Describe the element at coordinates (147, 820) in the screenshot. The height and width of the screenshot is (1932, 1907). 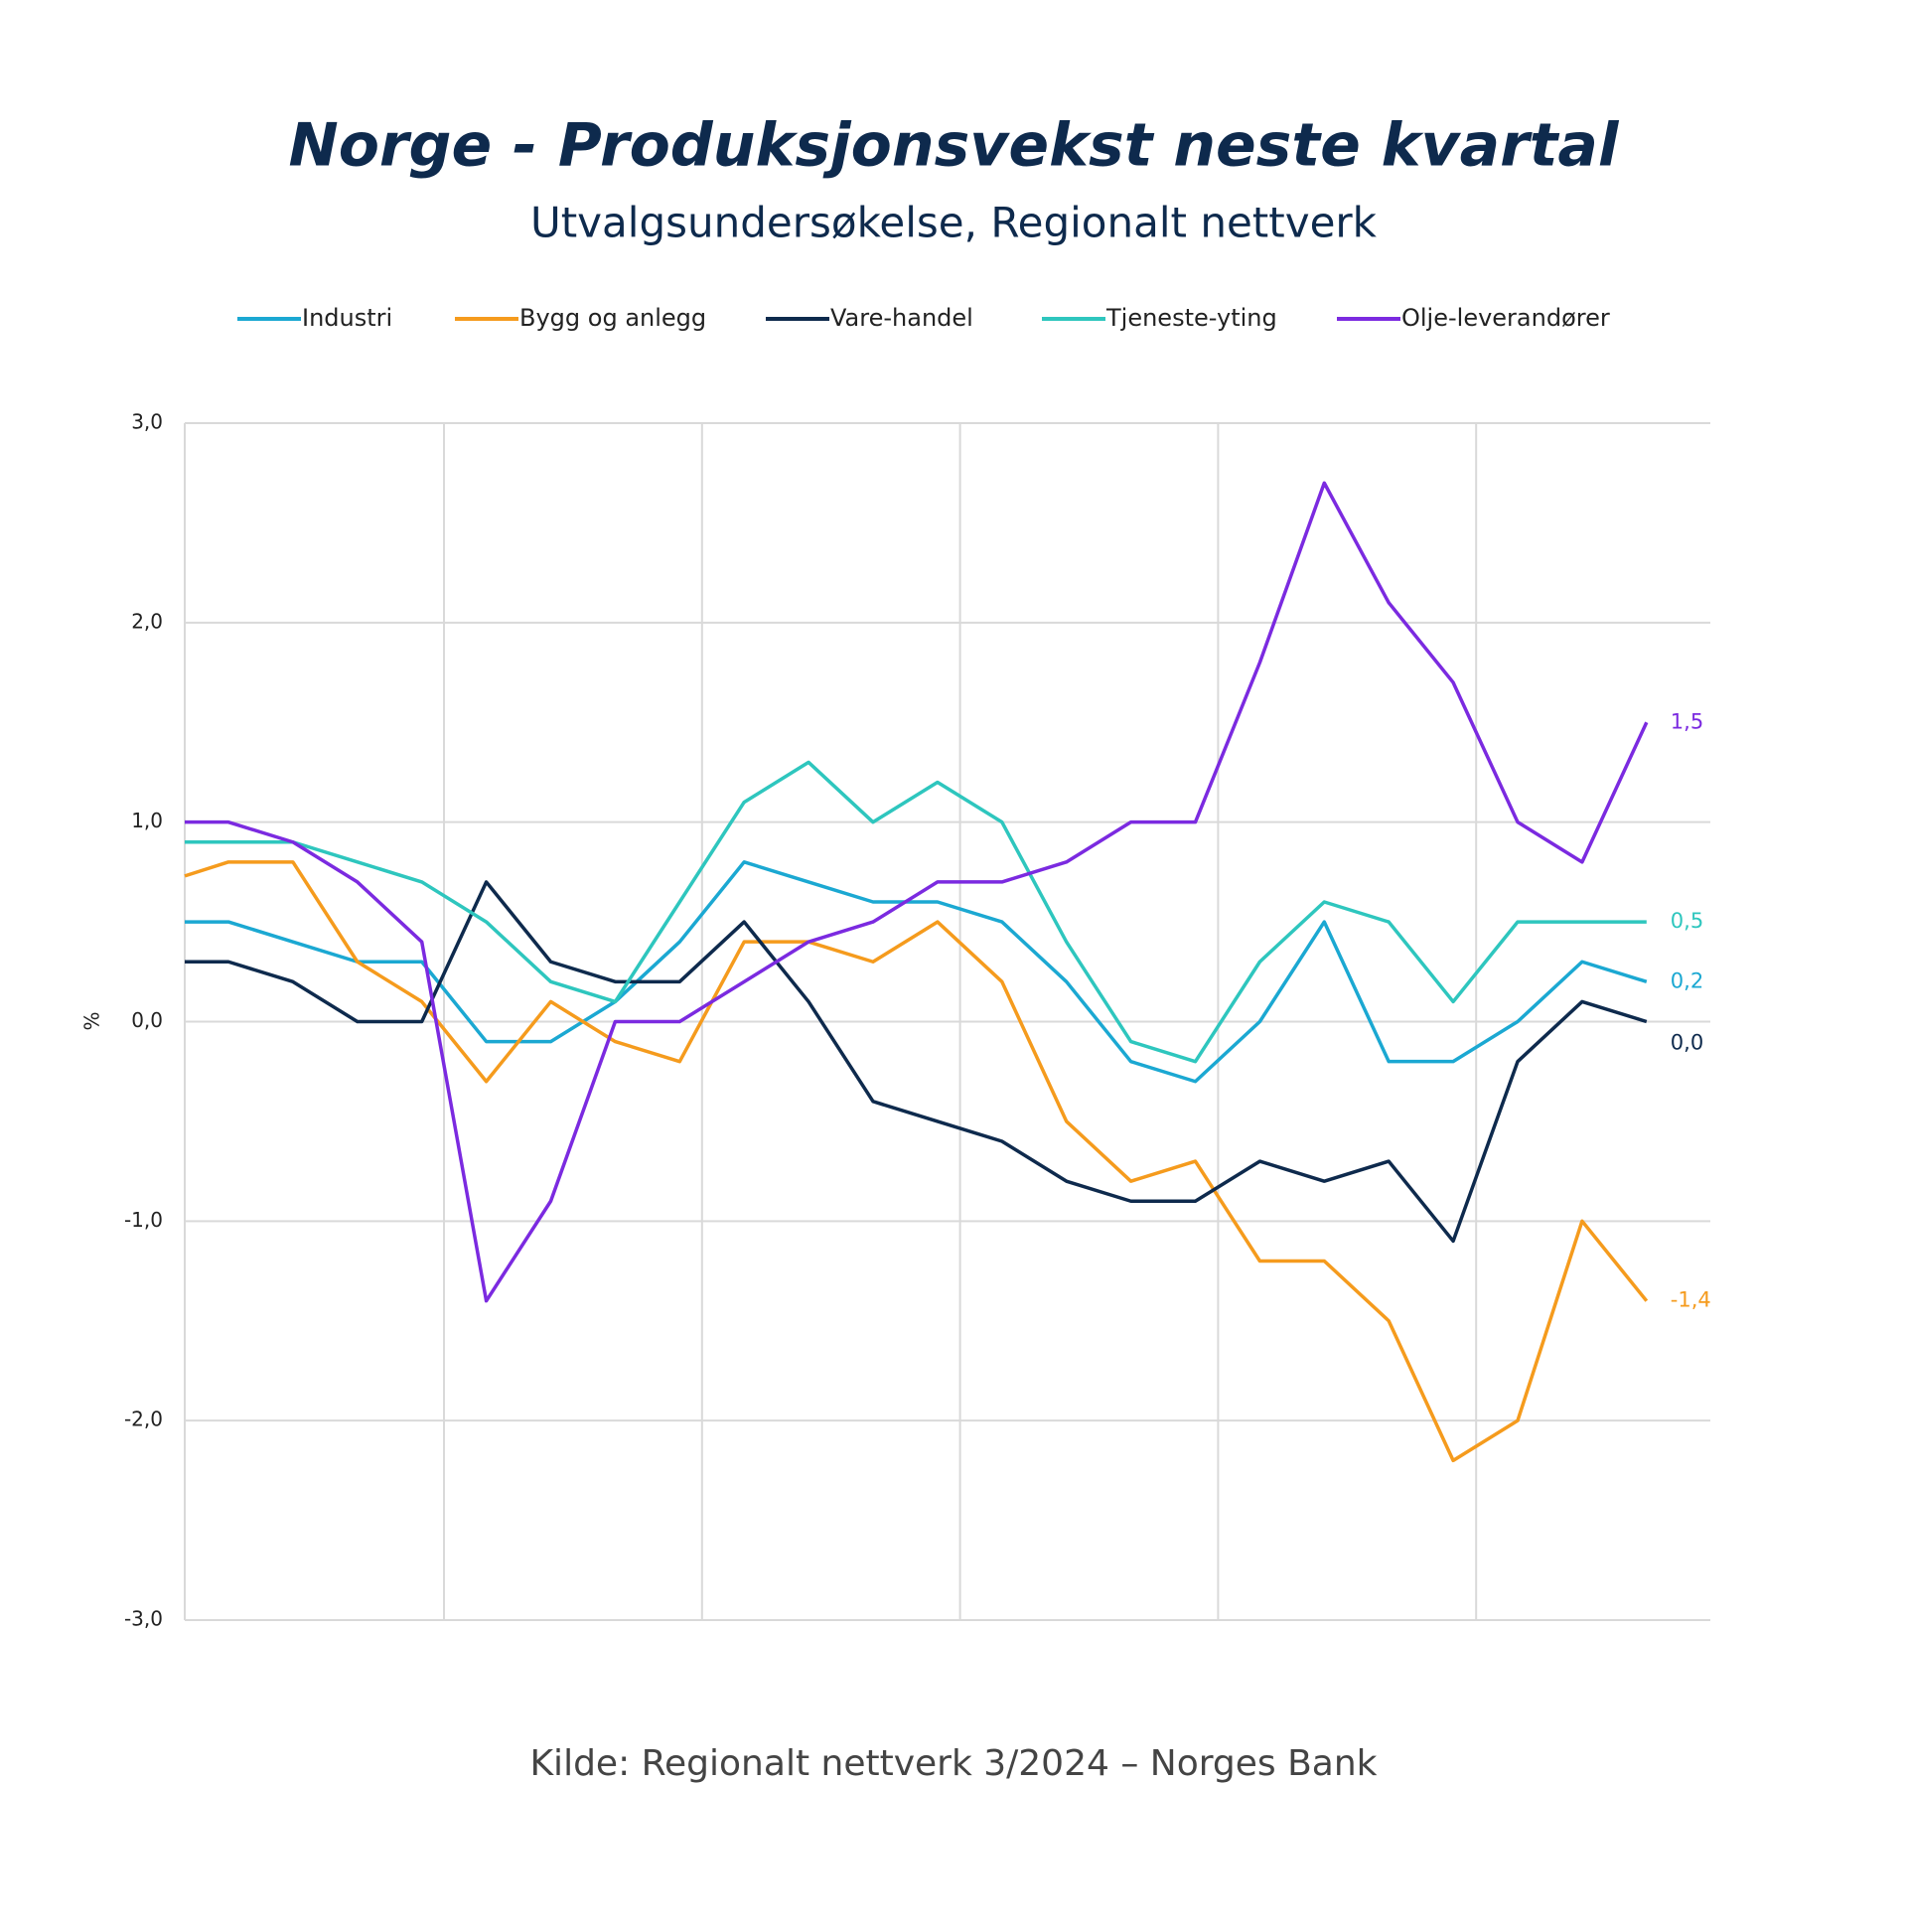
I see `y-tick-label: 1,0` at that location.